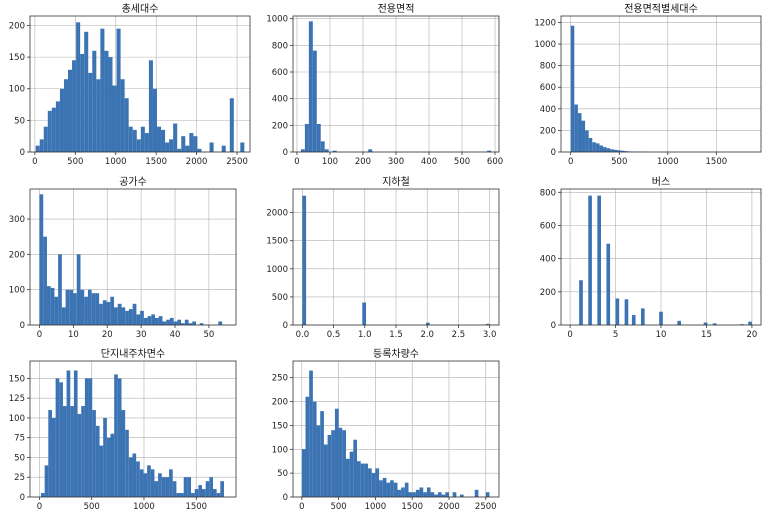 The height and width of the screenshot is (517, 773). Describe the element at coordinates (123, 258) in the screenshot. I see `histogram-panel-4: 0 10 20 30 40 50 0 100 200 300 공가수` at that location.